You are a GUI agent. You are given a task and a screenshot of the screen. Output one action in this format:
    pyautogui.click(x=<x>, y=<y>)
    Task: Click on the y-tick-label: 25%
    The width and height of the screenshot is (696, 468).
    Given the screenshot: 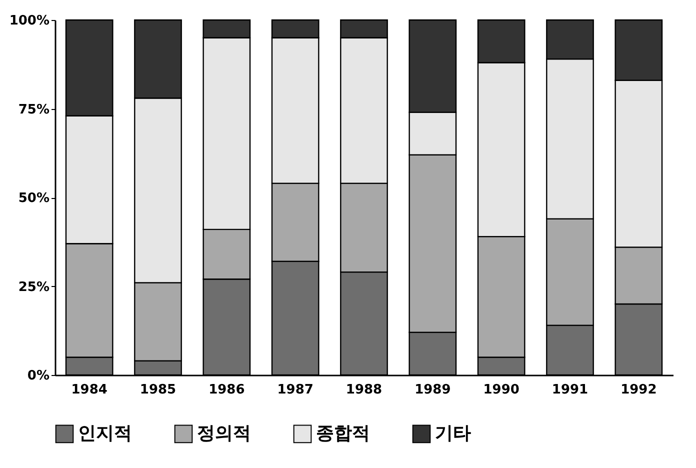 What is the action you would take?
    pyautogui.click(x=34, y=287)
    